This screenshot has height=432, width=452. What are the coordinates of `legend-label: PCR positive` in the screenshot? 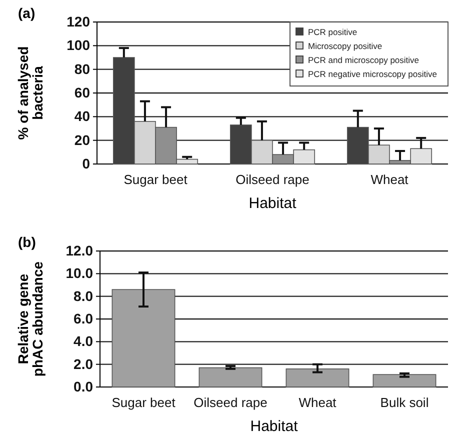 It's located at (333, 32).